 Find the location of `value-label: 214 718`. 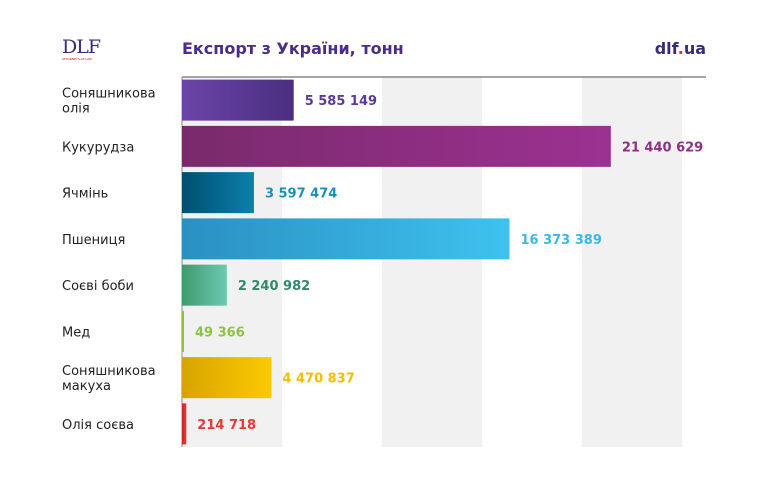

value-label: 214 718 is located at coordinates (226, 425).